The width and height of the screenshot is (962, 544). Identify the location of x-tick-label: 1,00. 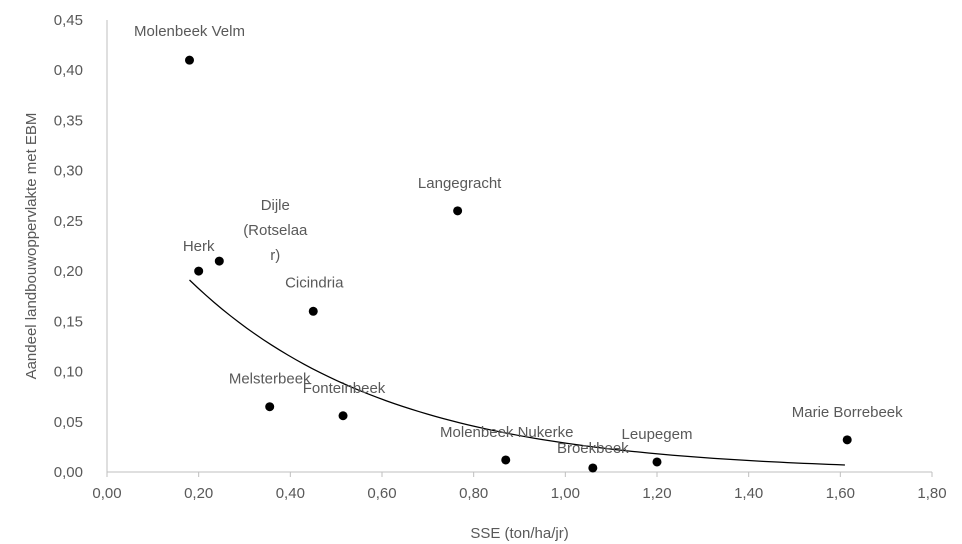
(565, 493).